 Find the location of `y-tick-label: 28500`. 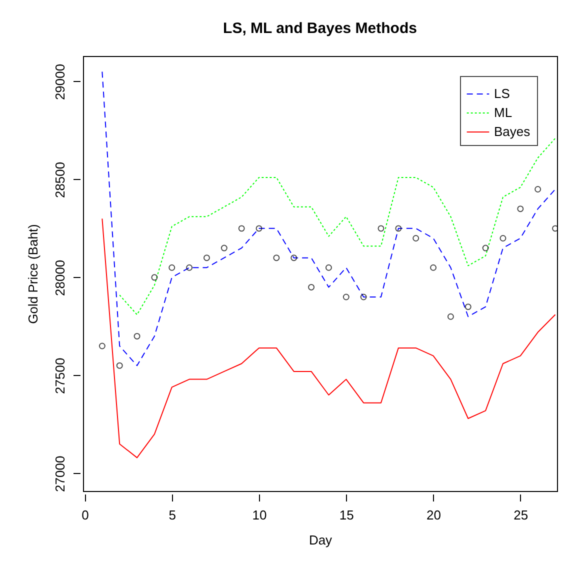

y-tick-label: 28500 is located at coordinates (60, 180).